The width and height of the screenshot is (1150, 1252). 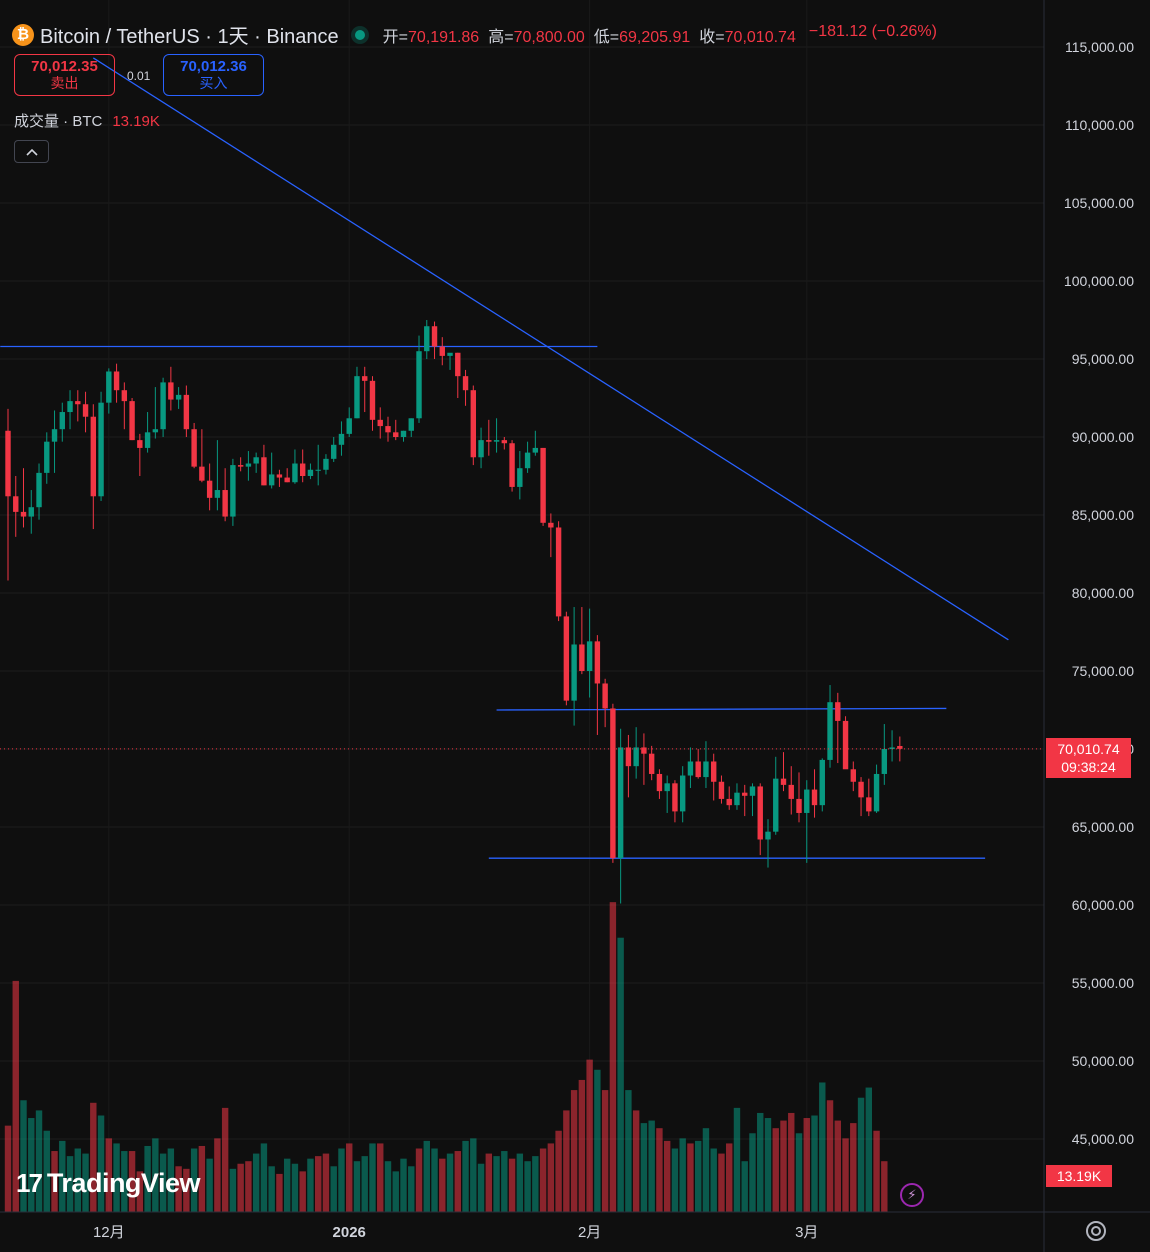 What do you see at coordinates (912, 1195) in the screenshot?
I see `lightning-icon: ⚡` at bounding box center [912, 1195].